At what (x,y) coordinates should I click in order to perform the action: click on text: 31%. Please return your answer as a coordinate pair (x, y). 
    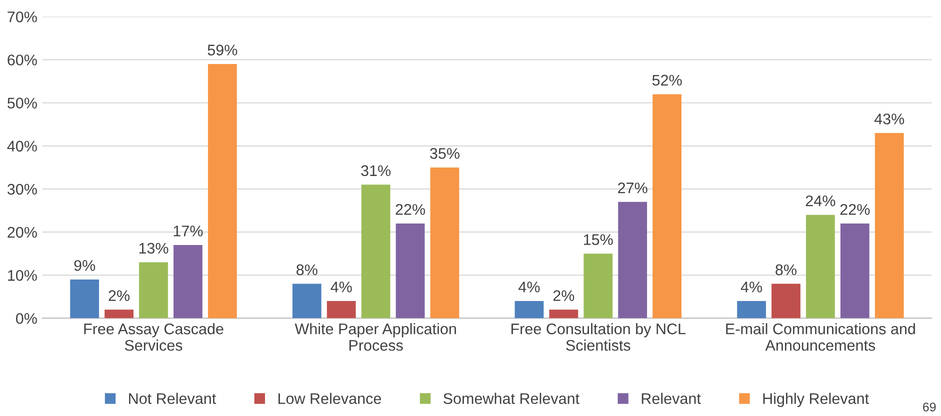
    Looking at the image, I should click on (376, 170).